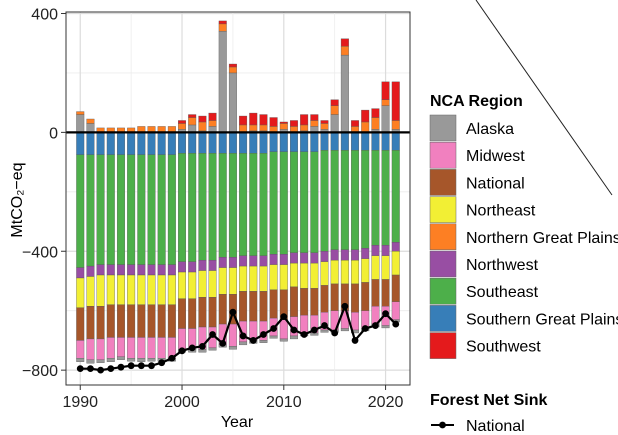 Image resolution: width=618 pixels, height=435 pixels. Describe the element at coordinates (284, 402) in the screenshot. I see `x-tick-label: 2010` at that location.